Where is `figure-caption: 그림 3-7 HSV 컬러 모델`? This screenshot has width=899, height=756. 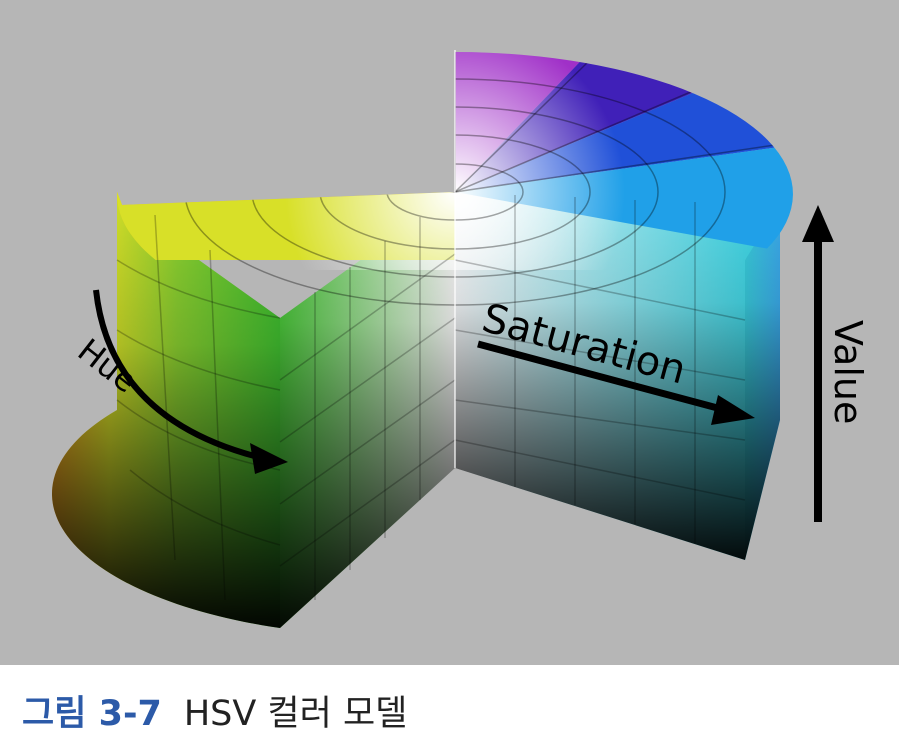 figure-caption: 그림 3-7 HSV 컬러 모델 is located at coordinates (214, 714).